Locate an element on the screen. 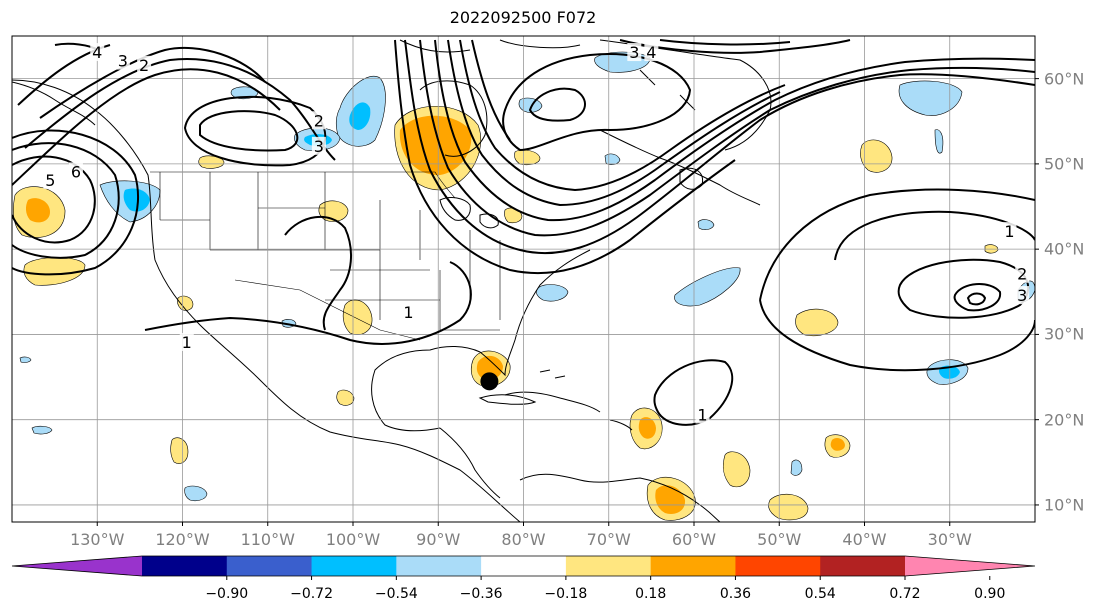 The image size is (1105, 615). central-america is located at coordinates (470, 463).